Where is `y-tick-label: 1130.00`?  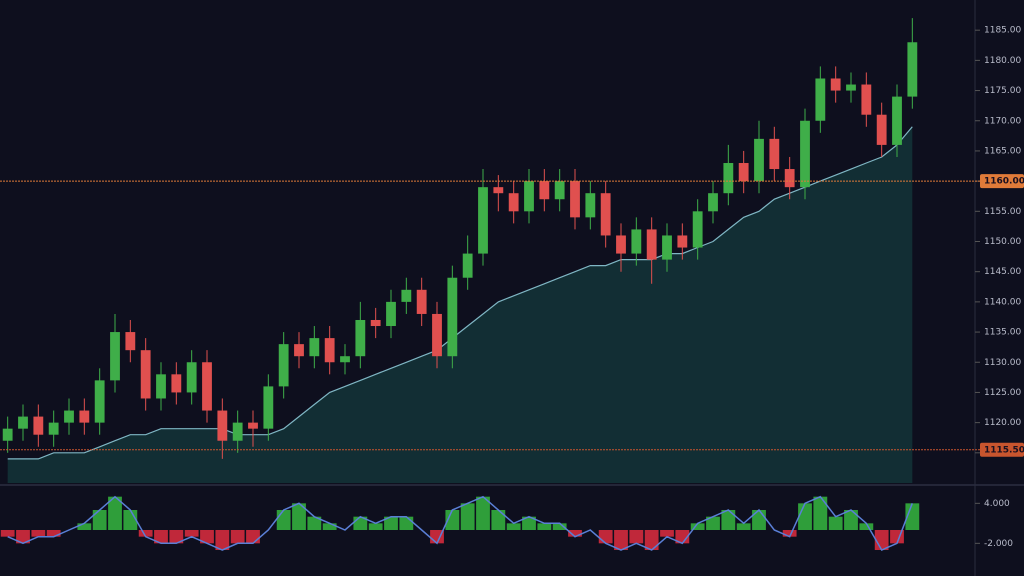 y-tick-label: 1130.00 is located at coordinates (1002, 363).